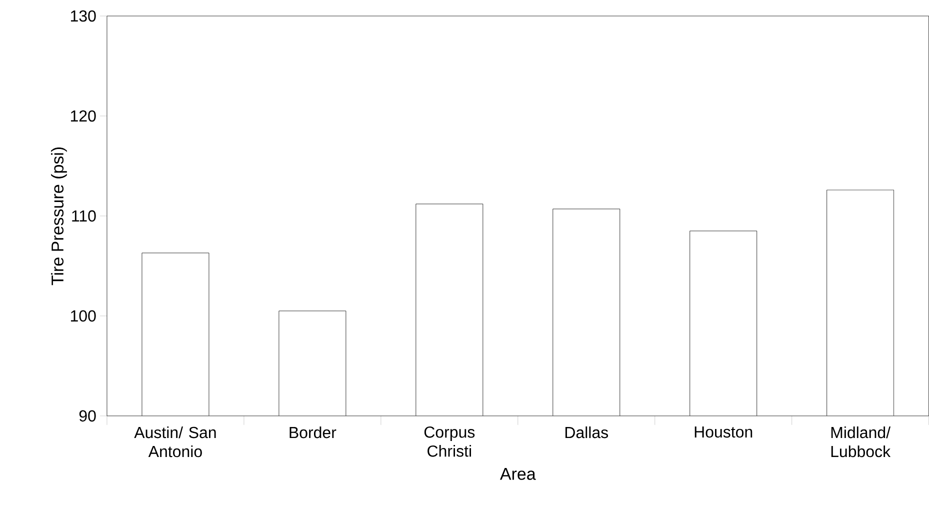 This screenshot has width=929, height=512. What do you see at coordinates (83, 316) in the screenshot?
I see `y-tick-label: 100` at bounding box center [83, 316].